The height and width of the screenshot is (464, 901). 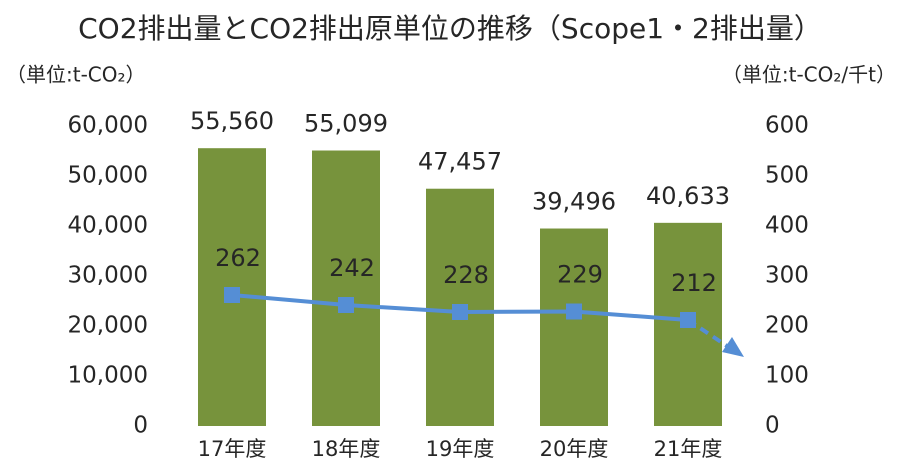 What do you see at coordinates (787, 176) in the screenshot?
I see `y2-tick-label: 500` at bounding box center [787, 176].